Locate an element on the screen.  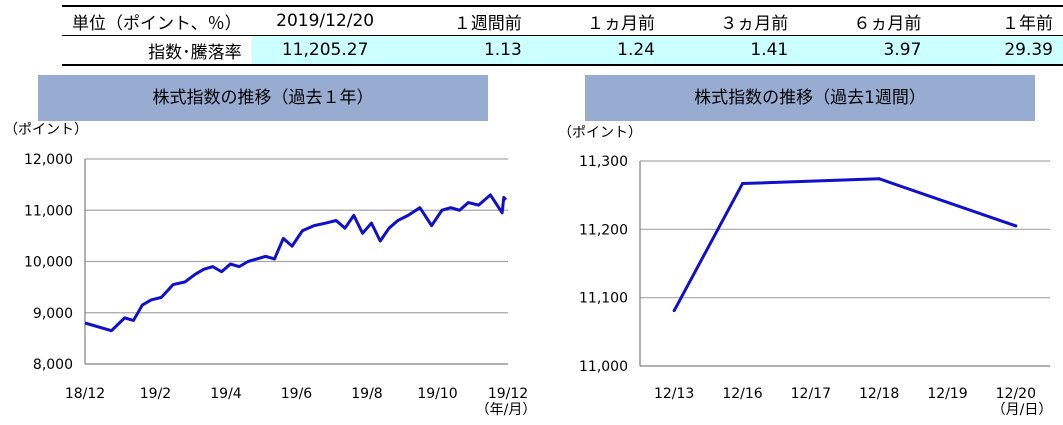
table-cell-1week: 1.13 is located at coordinates (465, 50).